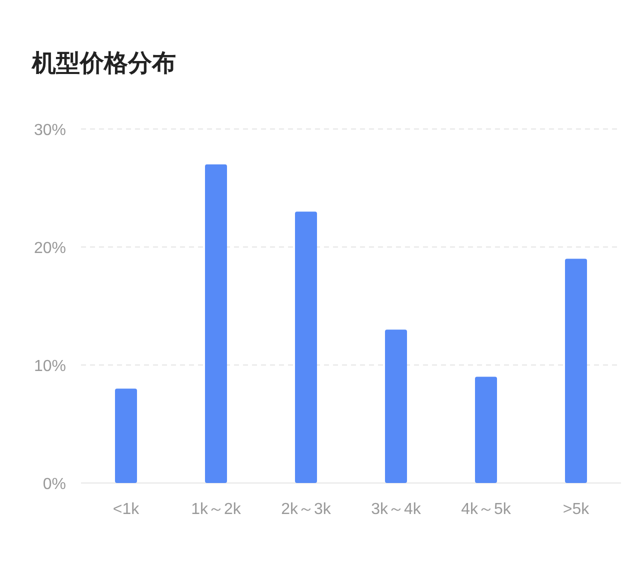 This screenshot has height=568, width=640. What do you see at coordinates (50, 366) in the screenshot?
I see `y-tick-label: 10%` at bounding box center [50, 366].